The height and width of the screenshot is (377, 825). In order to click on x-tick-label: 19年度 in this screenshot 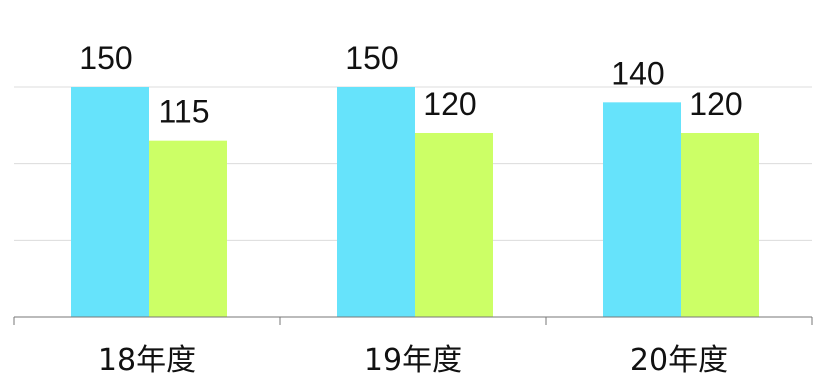, I will do `click(413, 360)`.